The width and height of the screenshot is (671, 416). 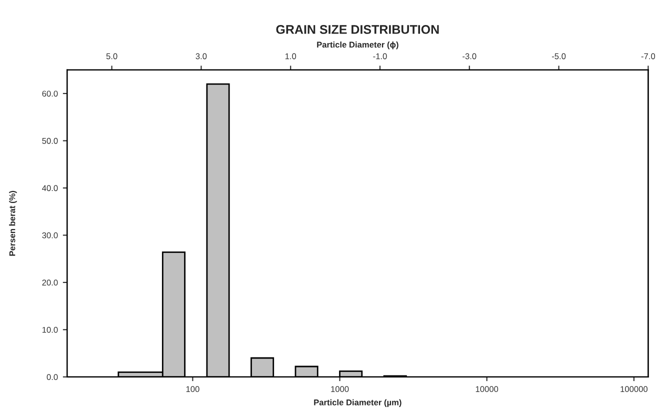 I want to click on x-tick-label: 10000, so click(x=487, y=389).